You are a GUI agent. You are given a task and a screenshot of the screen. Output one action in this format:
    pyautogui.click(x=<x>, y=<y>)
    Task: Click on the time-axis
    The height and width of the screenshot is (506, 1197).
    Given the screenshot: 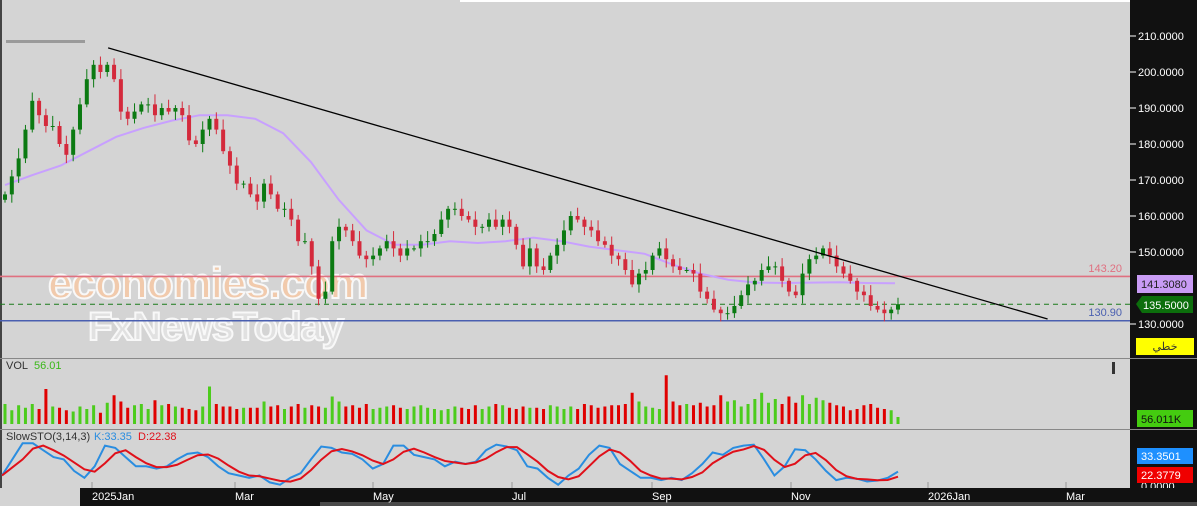 What is the action you would take?
    pyautogui.click(x=638, y=497)
    